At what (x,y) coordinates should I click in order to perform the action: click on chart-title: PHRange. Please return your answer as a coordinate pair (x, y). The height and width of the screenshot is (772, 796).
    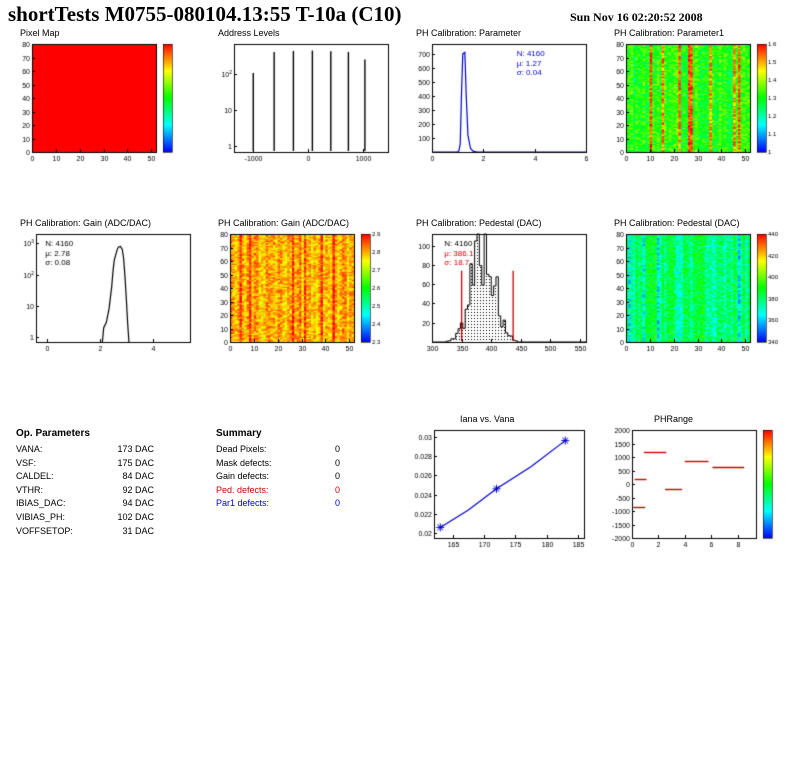
    Looking at the image, I should click on (674, 419).